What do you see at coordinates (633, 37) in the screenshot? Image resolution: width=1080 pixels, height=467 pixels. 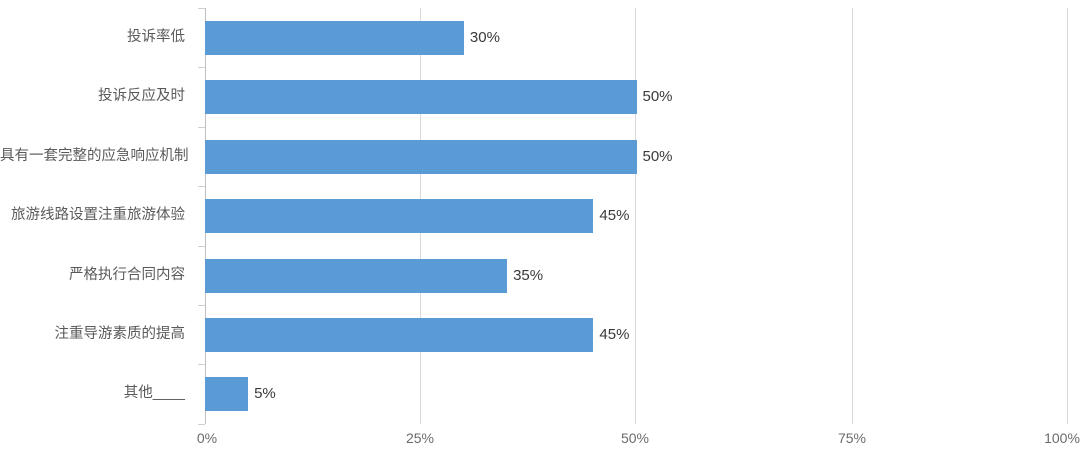 I see `bar-row: 30%` at bounding box center [633, 37].